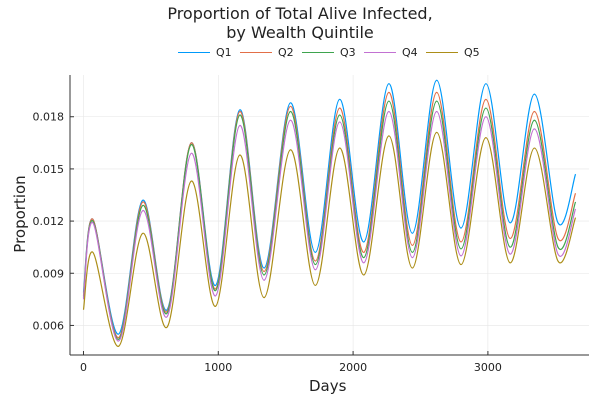  What do you see at coordinates (49, 169) in the screenshot?
I see `y-tick-label-3: 0.015` at bounding box center [49, 169].